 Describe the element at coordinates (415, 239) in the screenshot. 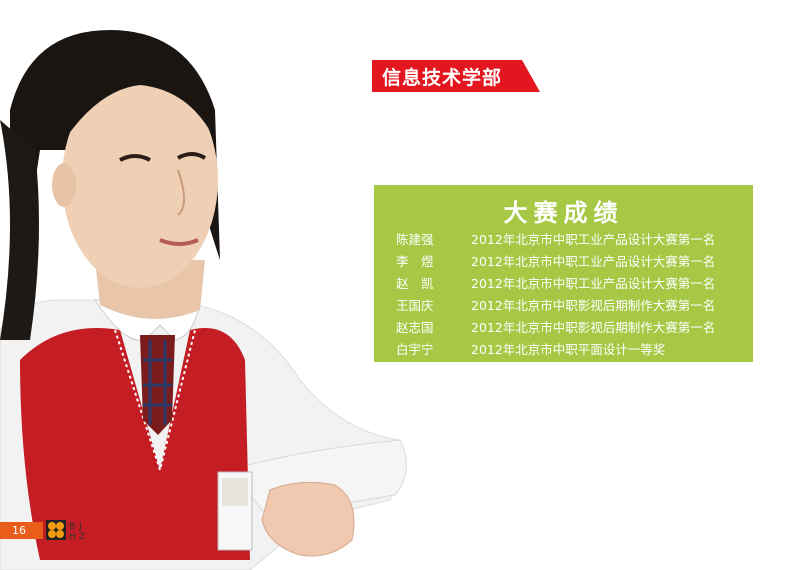

I see `result-name: 陈建强` at that location.